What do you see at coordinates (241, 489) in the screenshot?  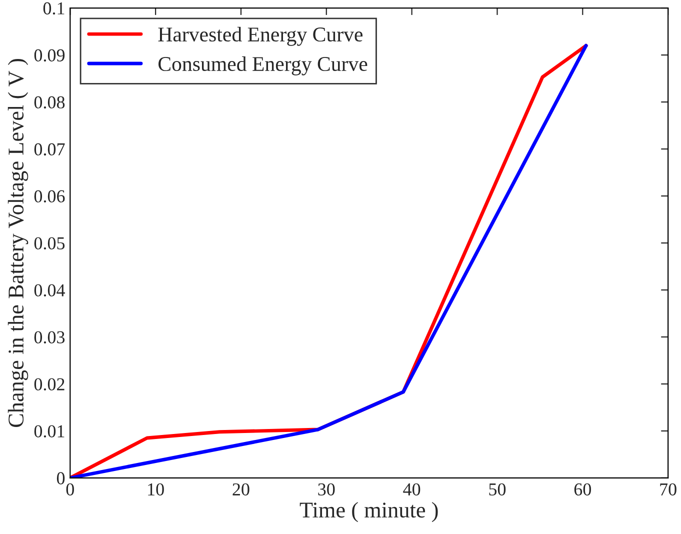 I see `x-tick-label: 20` at bounding box center [241, 489].